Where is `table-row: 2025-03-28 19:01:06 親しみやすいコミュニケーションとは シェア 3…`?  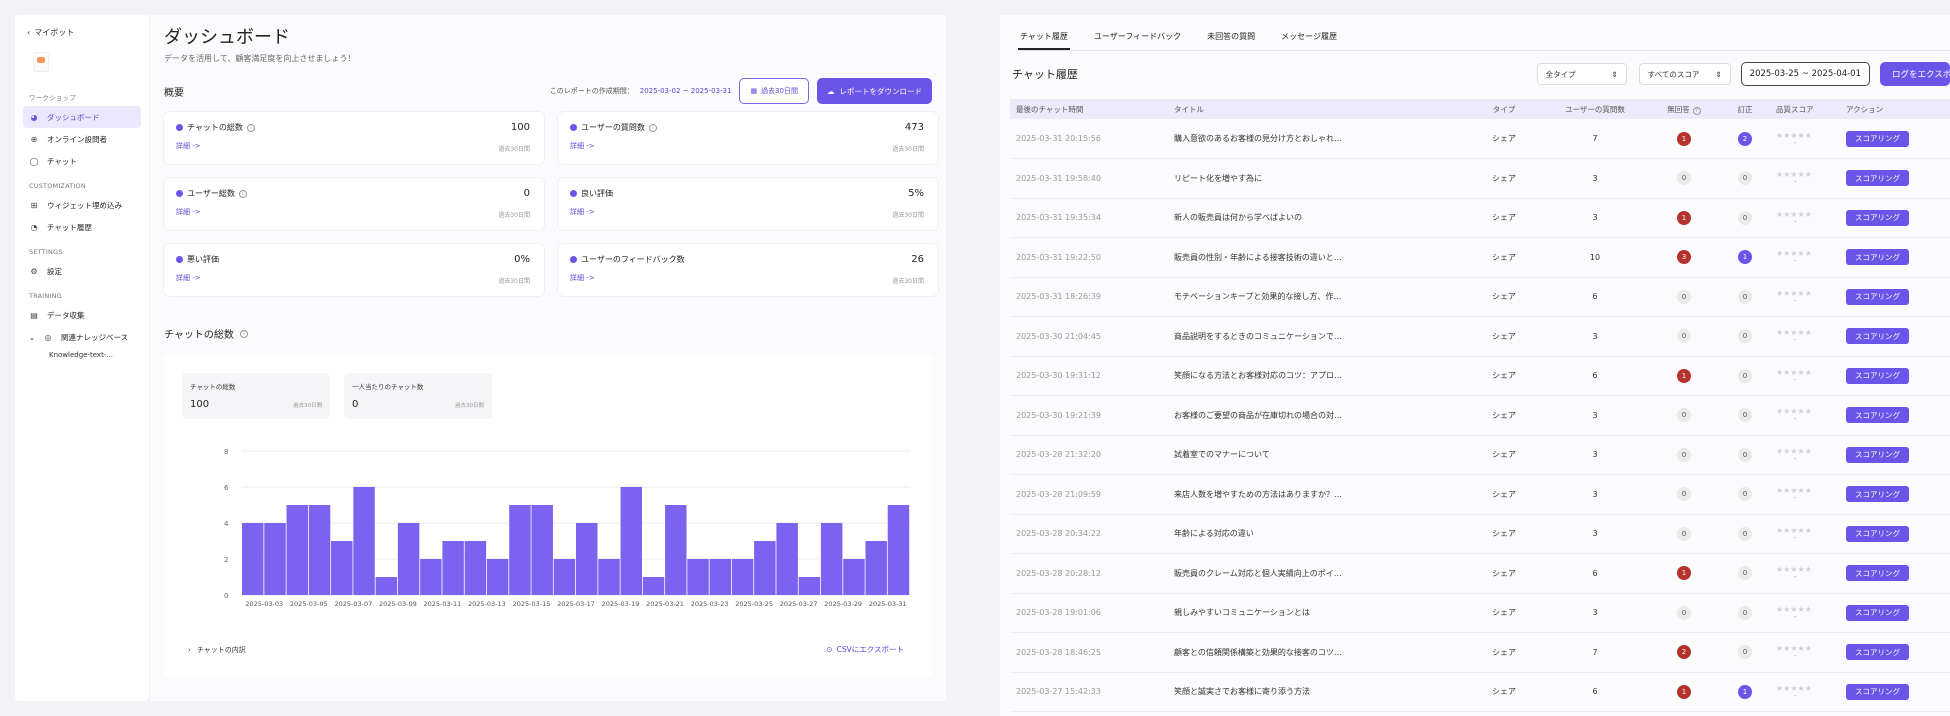 table-row: 2025-03-28 19:01:06 親しみやすいコミュニケーションとは シェア 3… is located at coordinates (1480, 613).